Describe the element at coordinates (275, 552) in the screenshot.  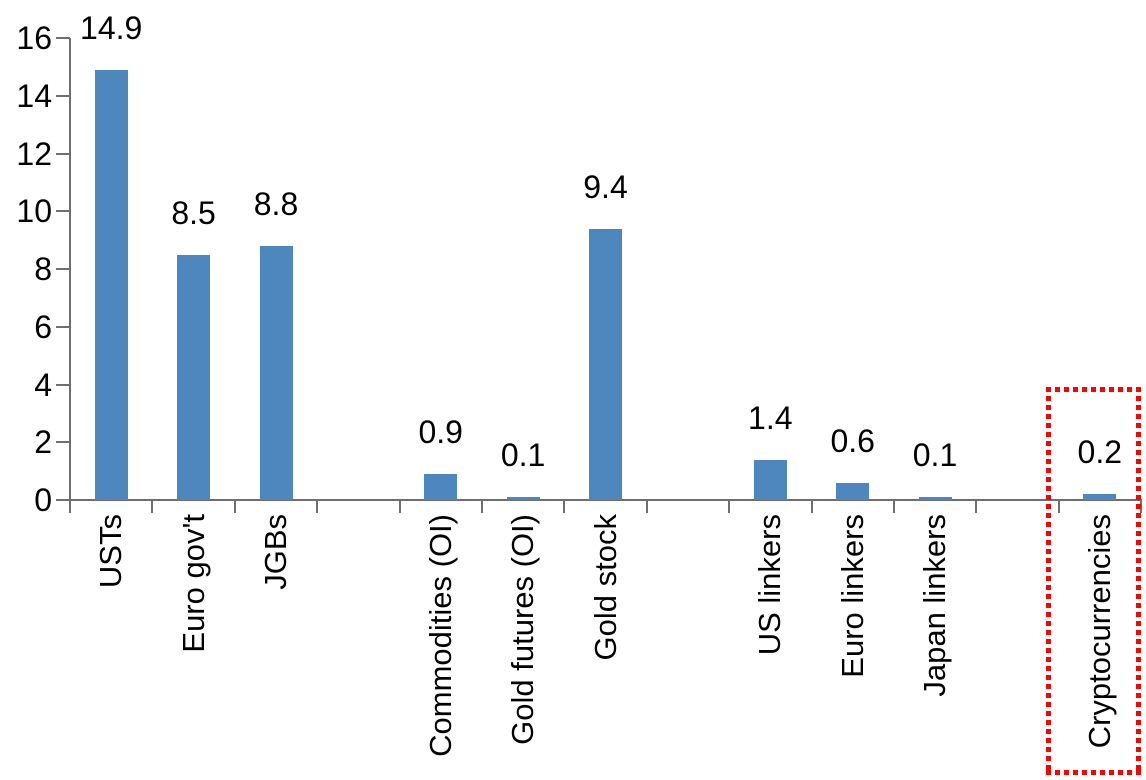
I see `category-label: JGBs` at that location.